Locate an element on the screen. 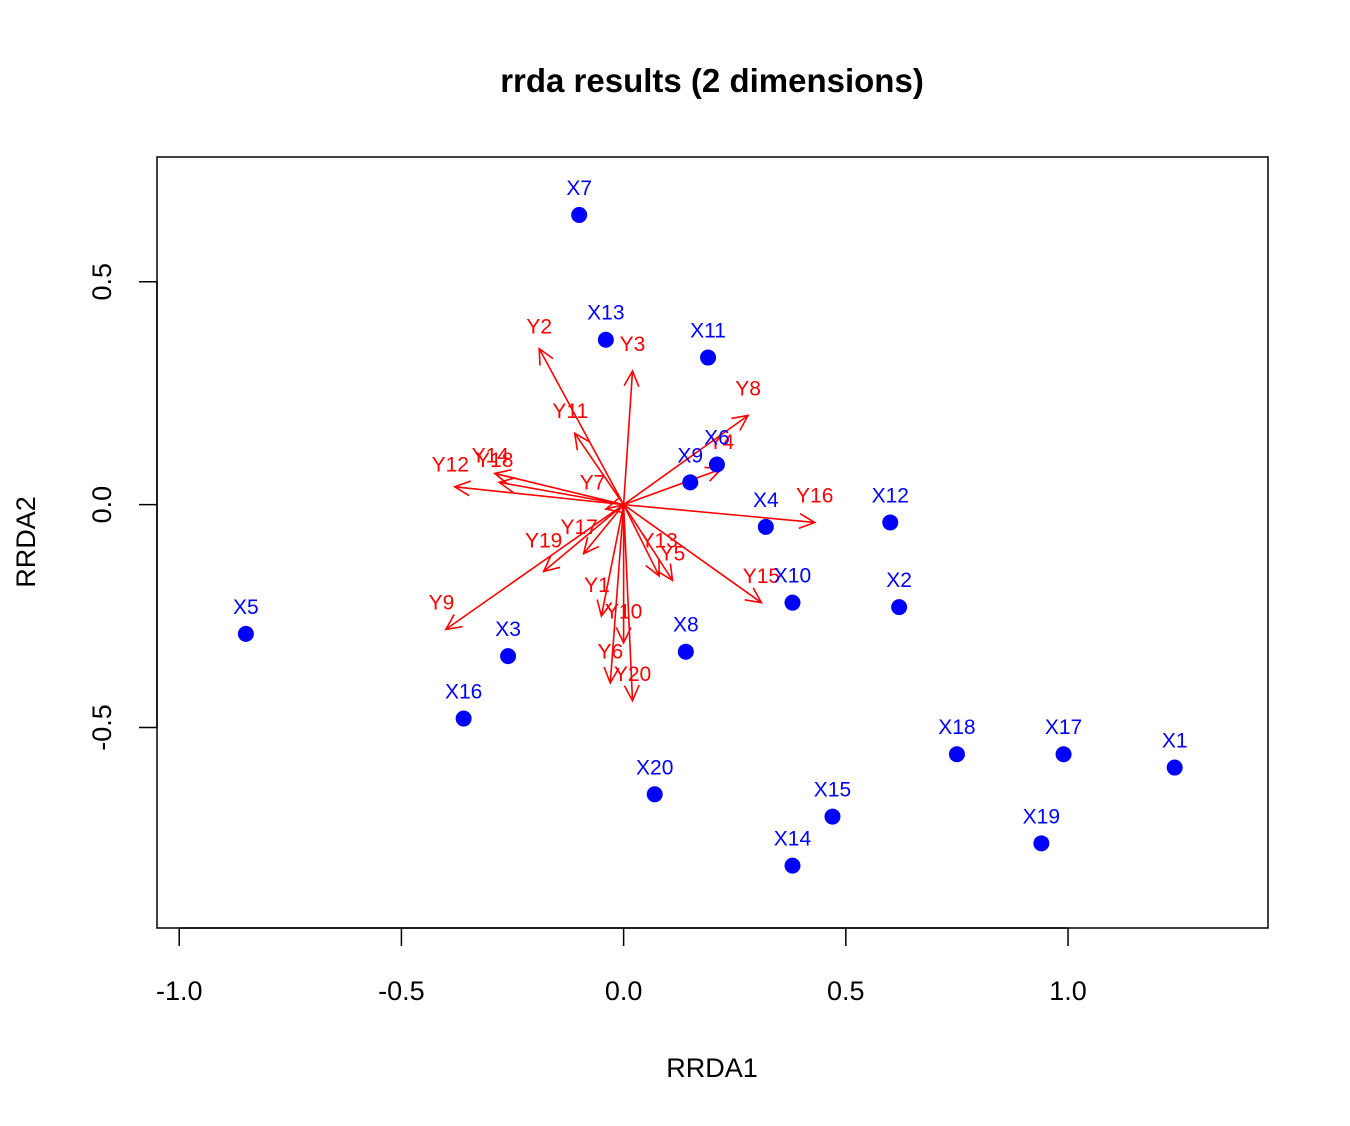  point-label: X19 is located at coordinates (1041, 816).